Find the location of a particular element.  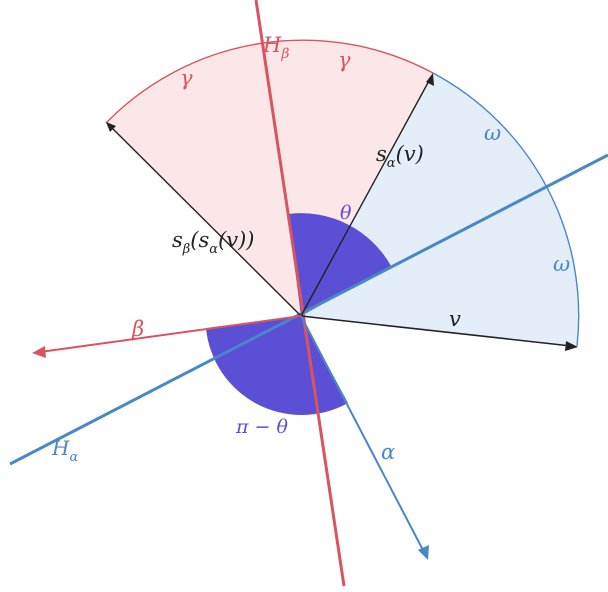

v-label: v is located at coordinates (455, 319).